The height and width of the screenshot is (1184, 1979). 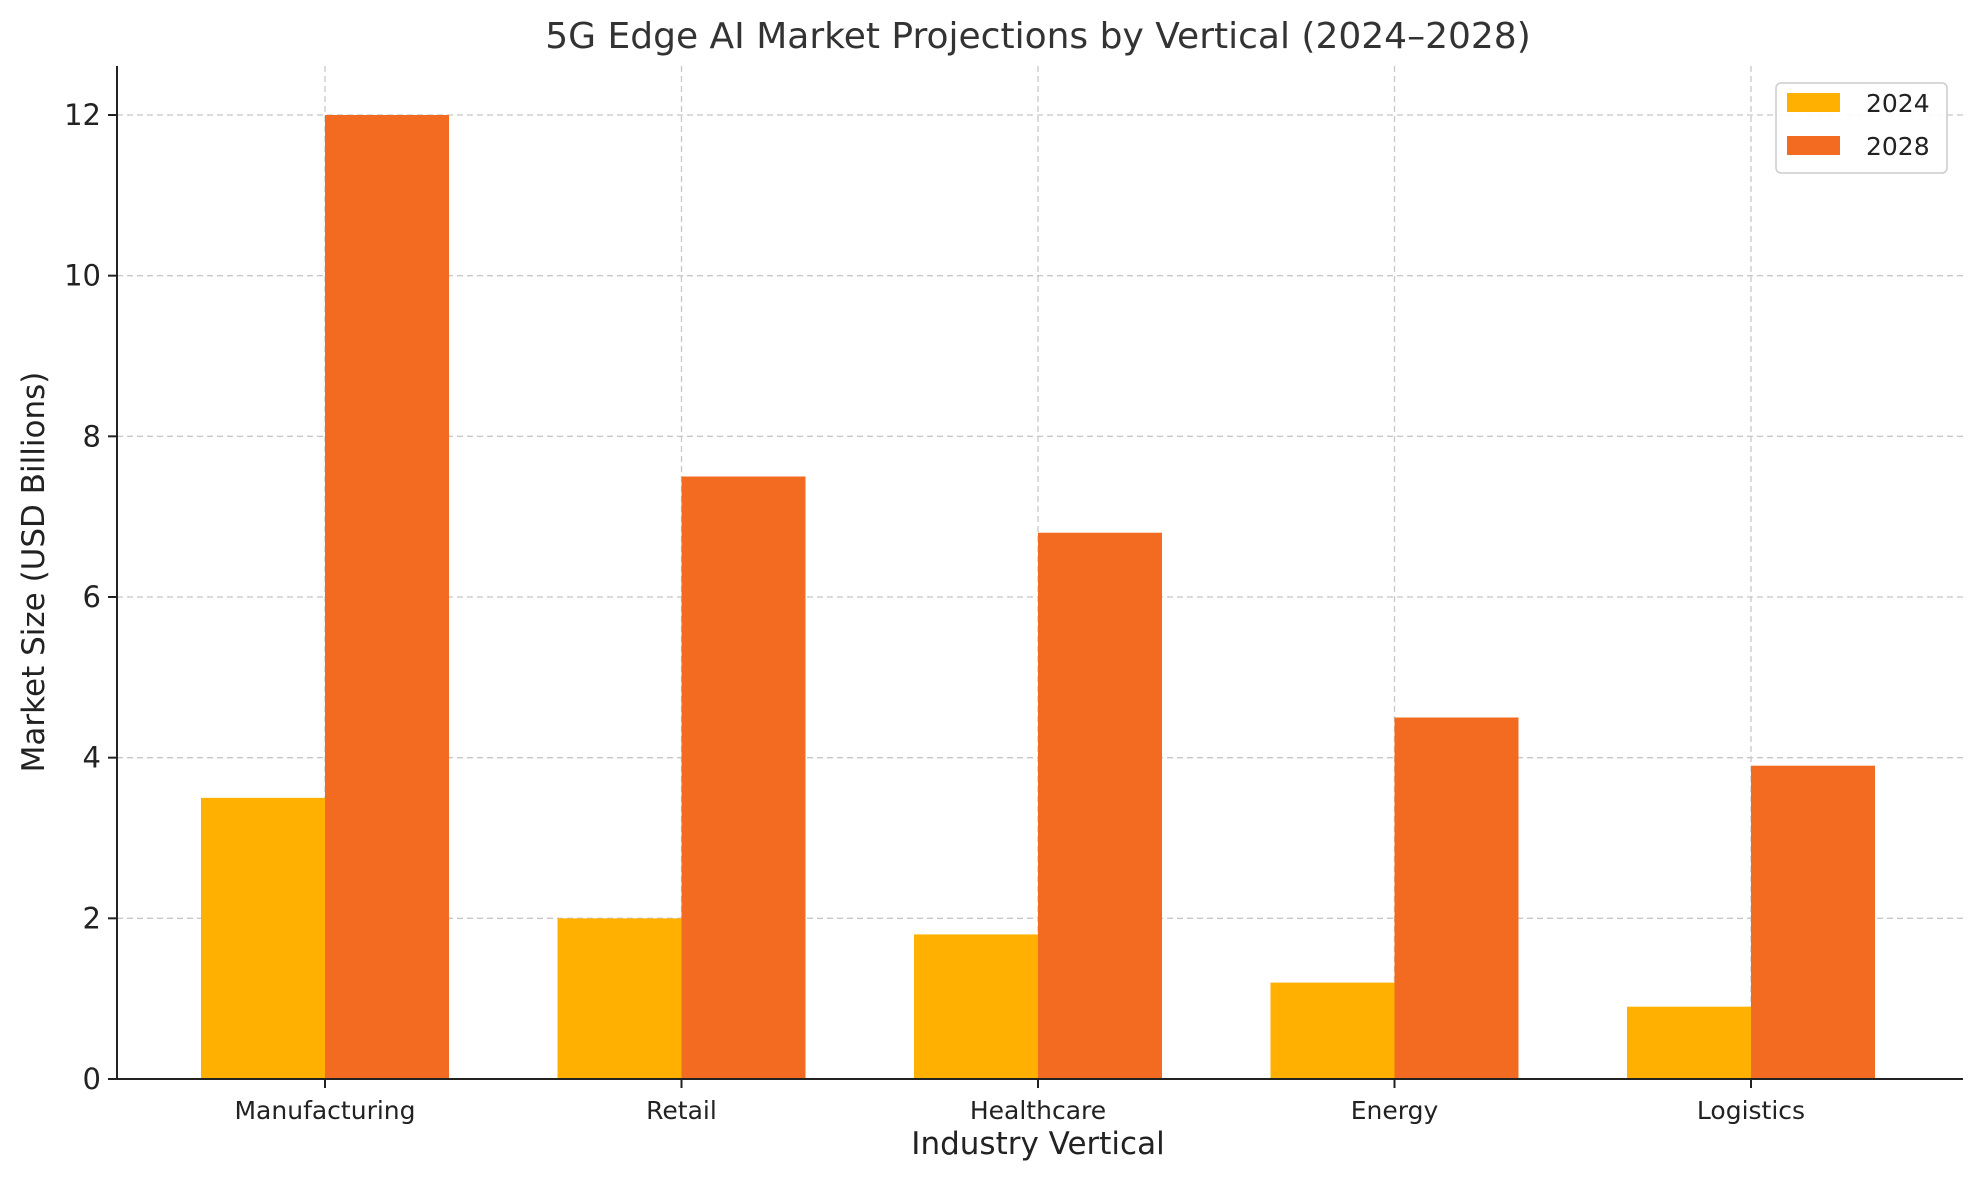 What do you see at coordinates (1813, 102) in the screenshot?
I see `legend-swatch-2024` at bounding box center [1813, 102].